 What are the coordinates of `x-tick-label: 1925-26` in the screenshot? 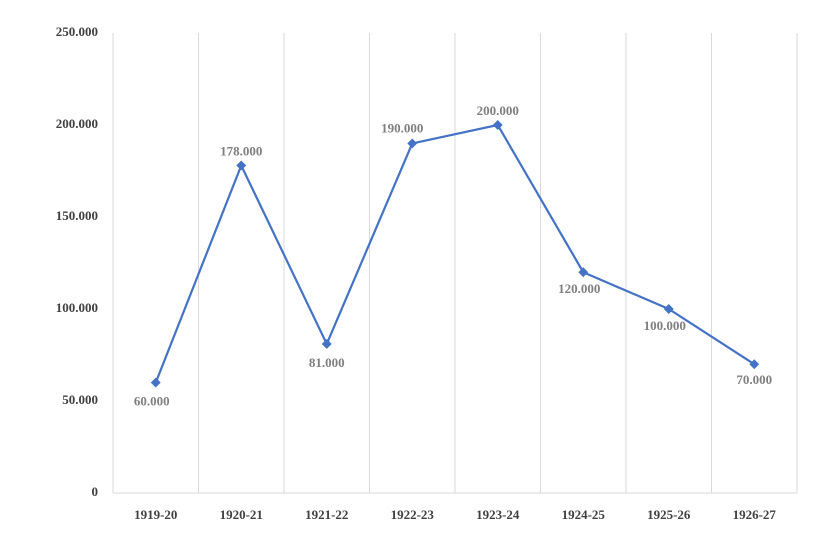 It's located at (669, 514).